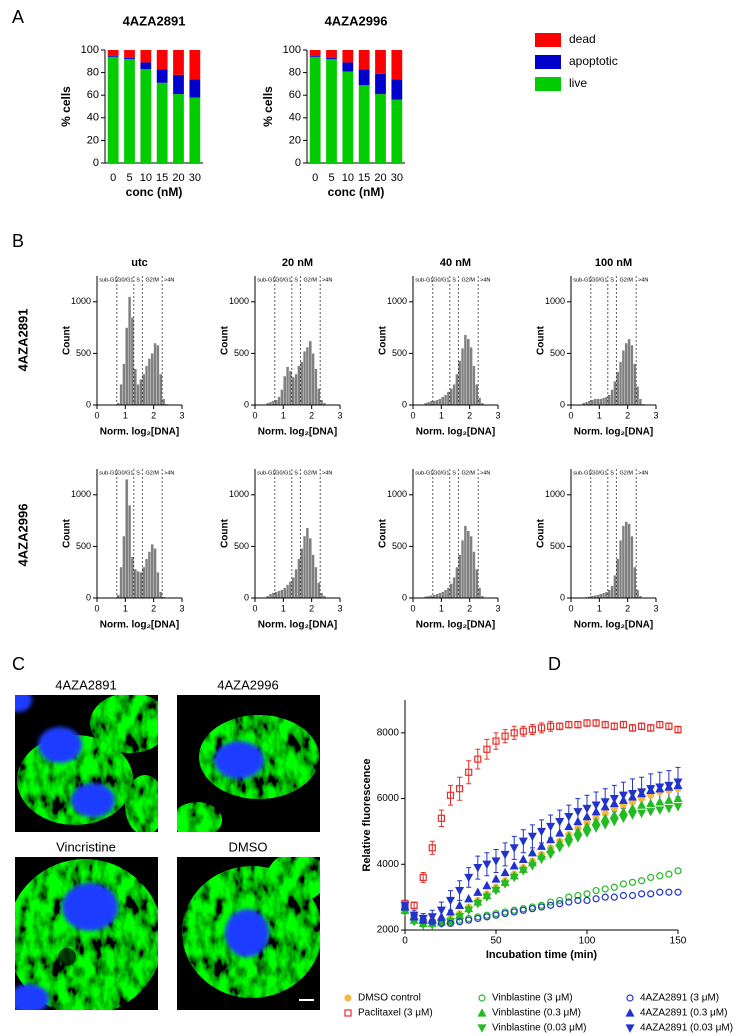 The image size is (750, 1036). Describe the element at coordinates (364, 178) in the screenshot. I see `x-tick-label: 15` at that location.